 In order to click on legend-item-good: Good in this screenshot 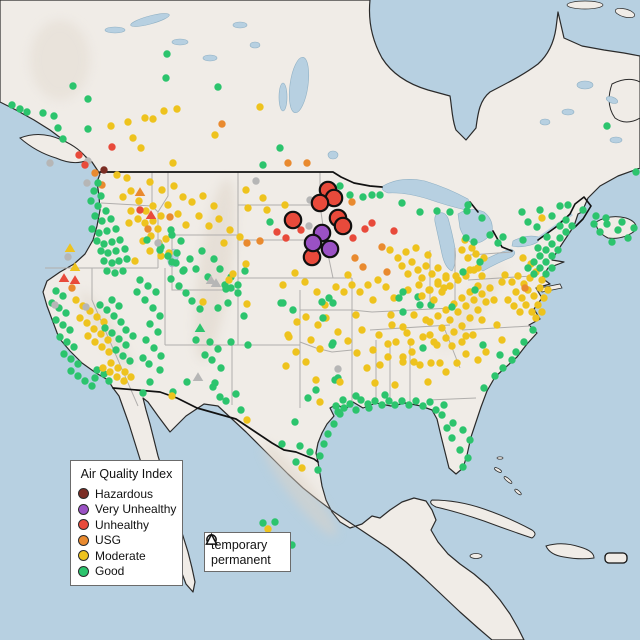, I will do `click(126, 572)`.